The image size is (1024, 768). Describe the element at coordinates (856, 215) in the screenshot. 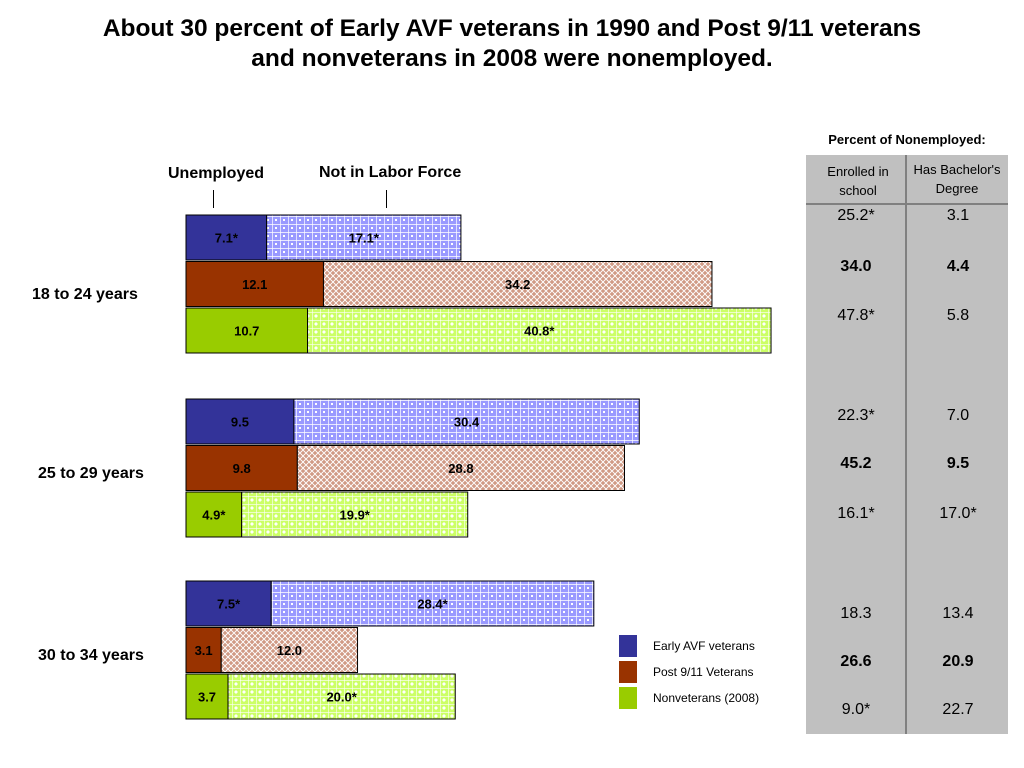

I see `cell-enrolled-1: 25.2*` at that location.